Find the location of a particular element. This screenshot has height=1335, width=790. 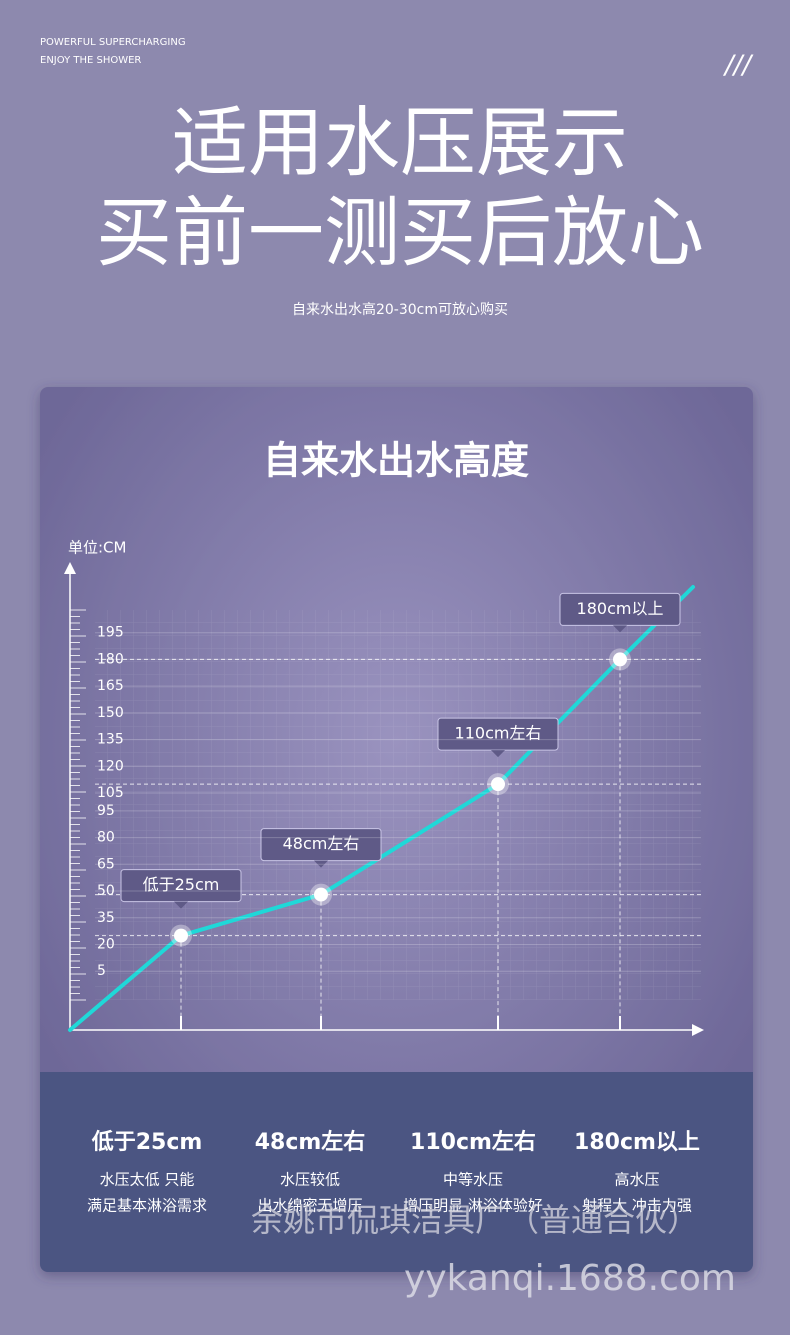

y-tick-label: 50 is located at coordinates (106, 891).